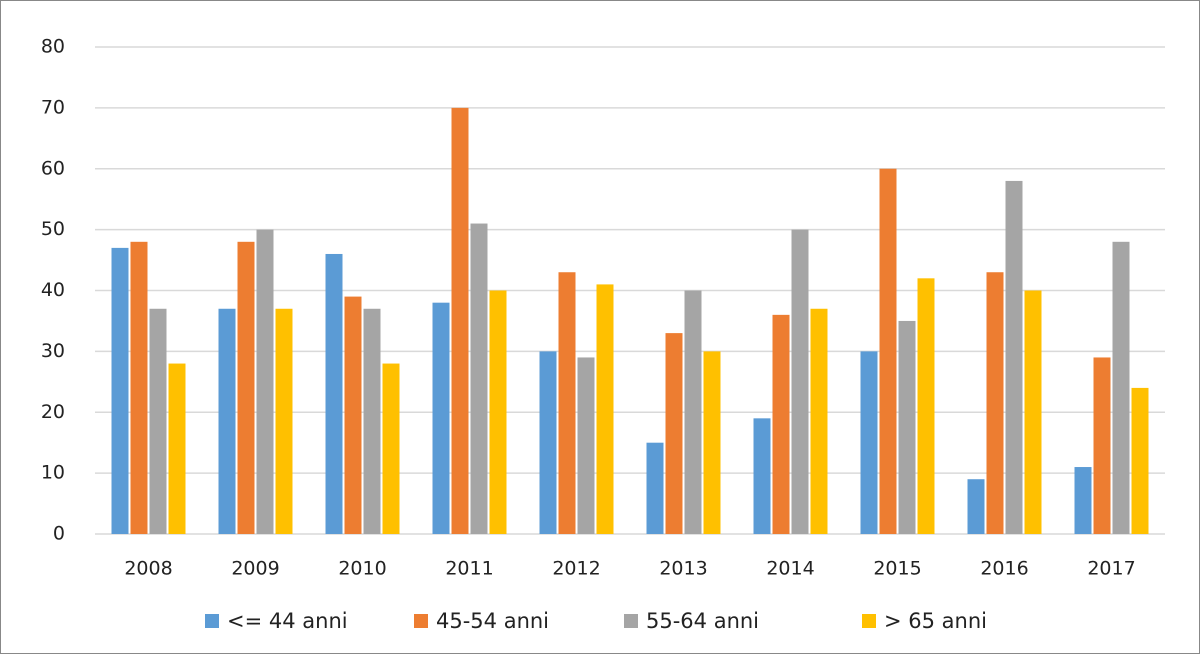  I want to click on x-tick-label: 2008, so click(148, 569).